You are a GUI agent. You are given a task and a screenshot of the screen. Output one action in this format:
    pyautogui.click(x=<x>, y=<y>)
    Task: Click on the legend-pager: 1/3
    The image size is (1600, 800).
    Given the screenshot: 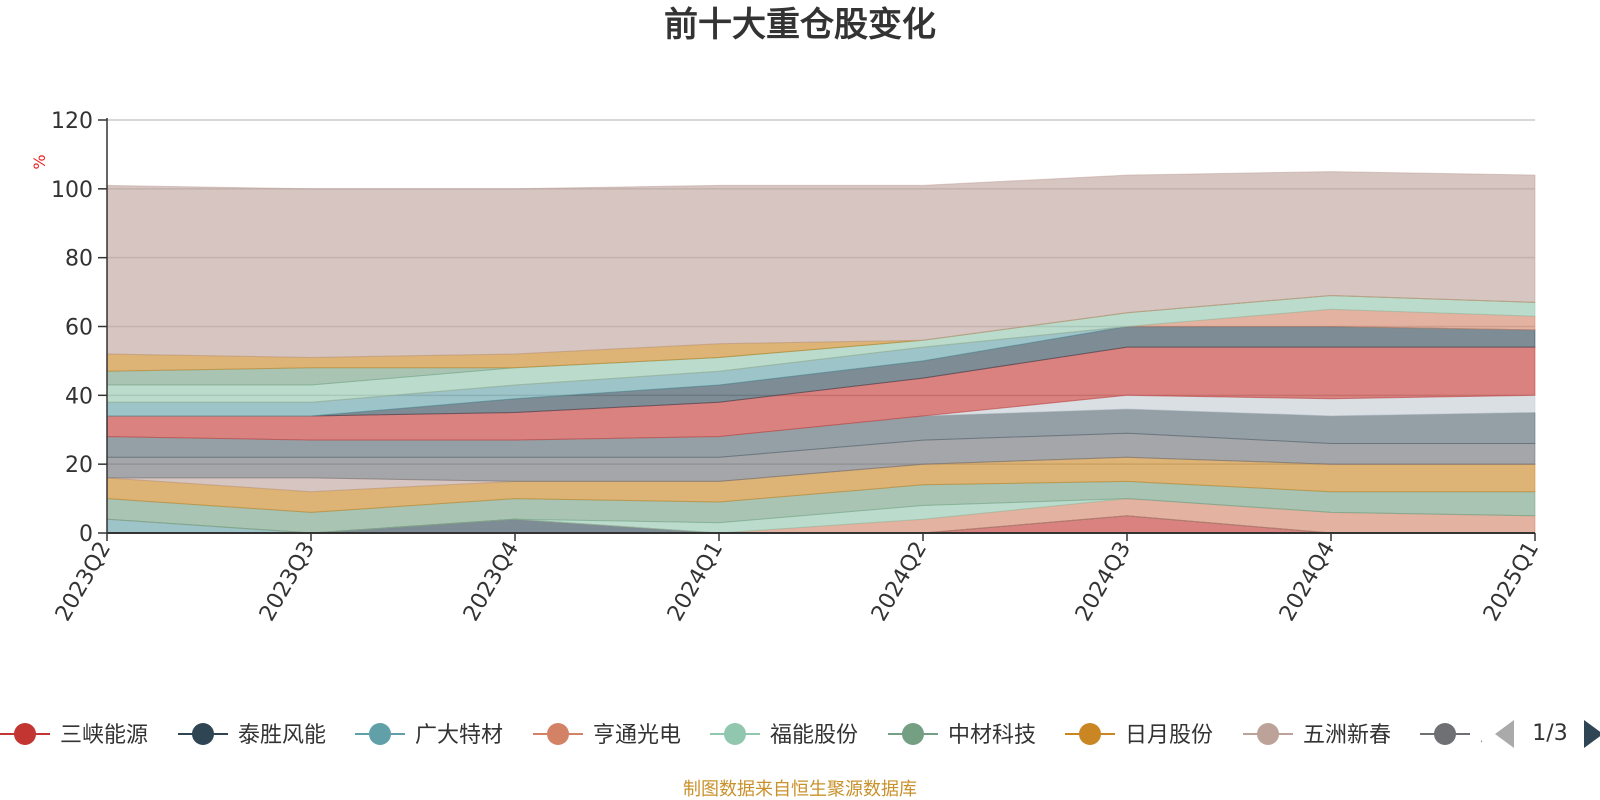 What is the action you would take?
    pyautogui.click(x=1547, y=734)
    